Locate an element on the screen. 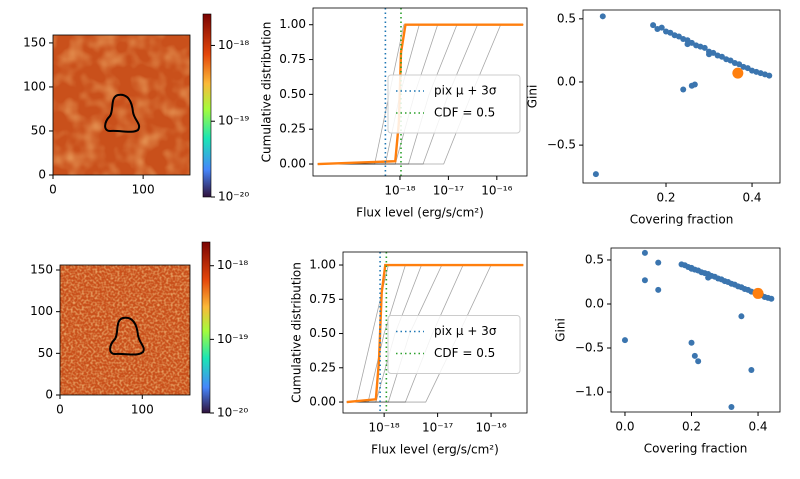 The image size is (800, 479). cdf-line is located at coordinates (435, 333).